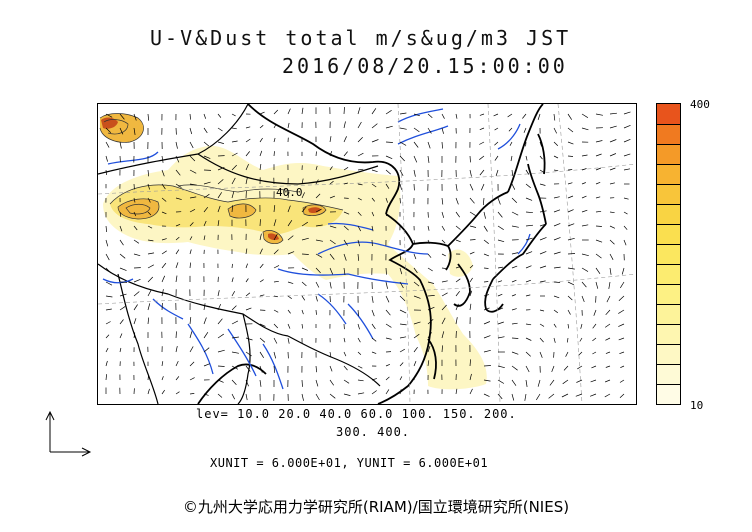 This screenshot has width=752, height=532. What do you see at coordinates (697, 405) in the screenshot?
I see `colorbar-min-label: 10` at bounding box center [697, 405].